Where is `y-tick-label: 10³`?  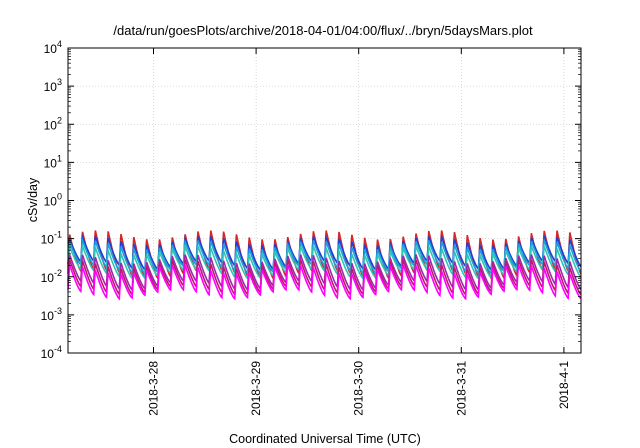 y-tick-label: 10³ is located at coordinates (53, 85).